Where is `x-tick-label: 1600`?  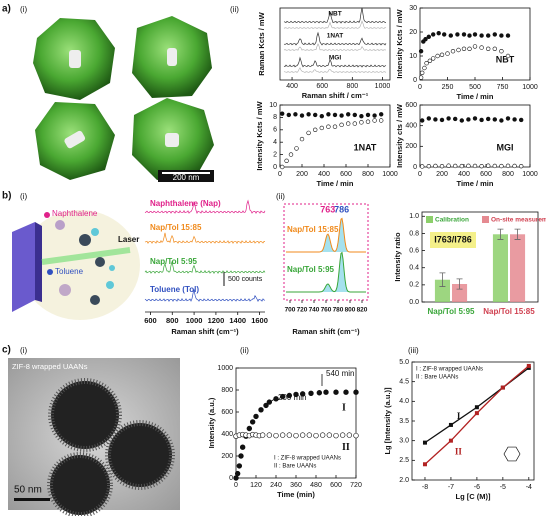
x-tick-label: 1600 is located at coordinates (259, 320).